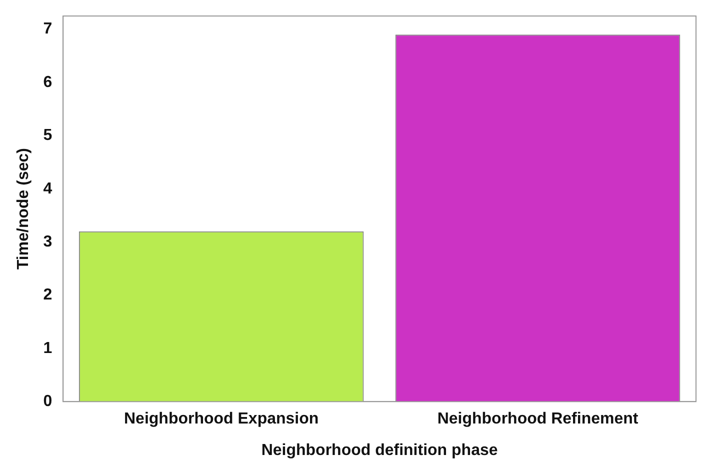 This screenshot has width=714, height=470. Describe the element at coordinates (47, 82) in the screenshot. I see `y-tick-label: 6` at that location.